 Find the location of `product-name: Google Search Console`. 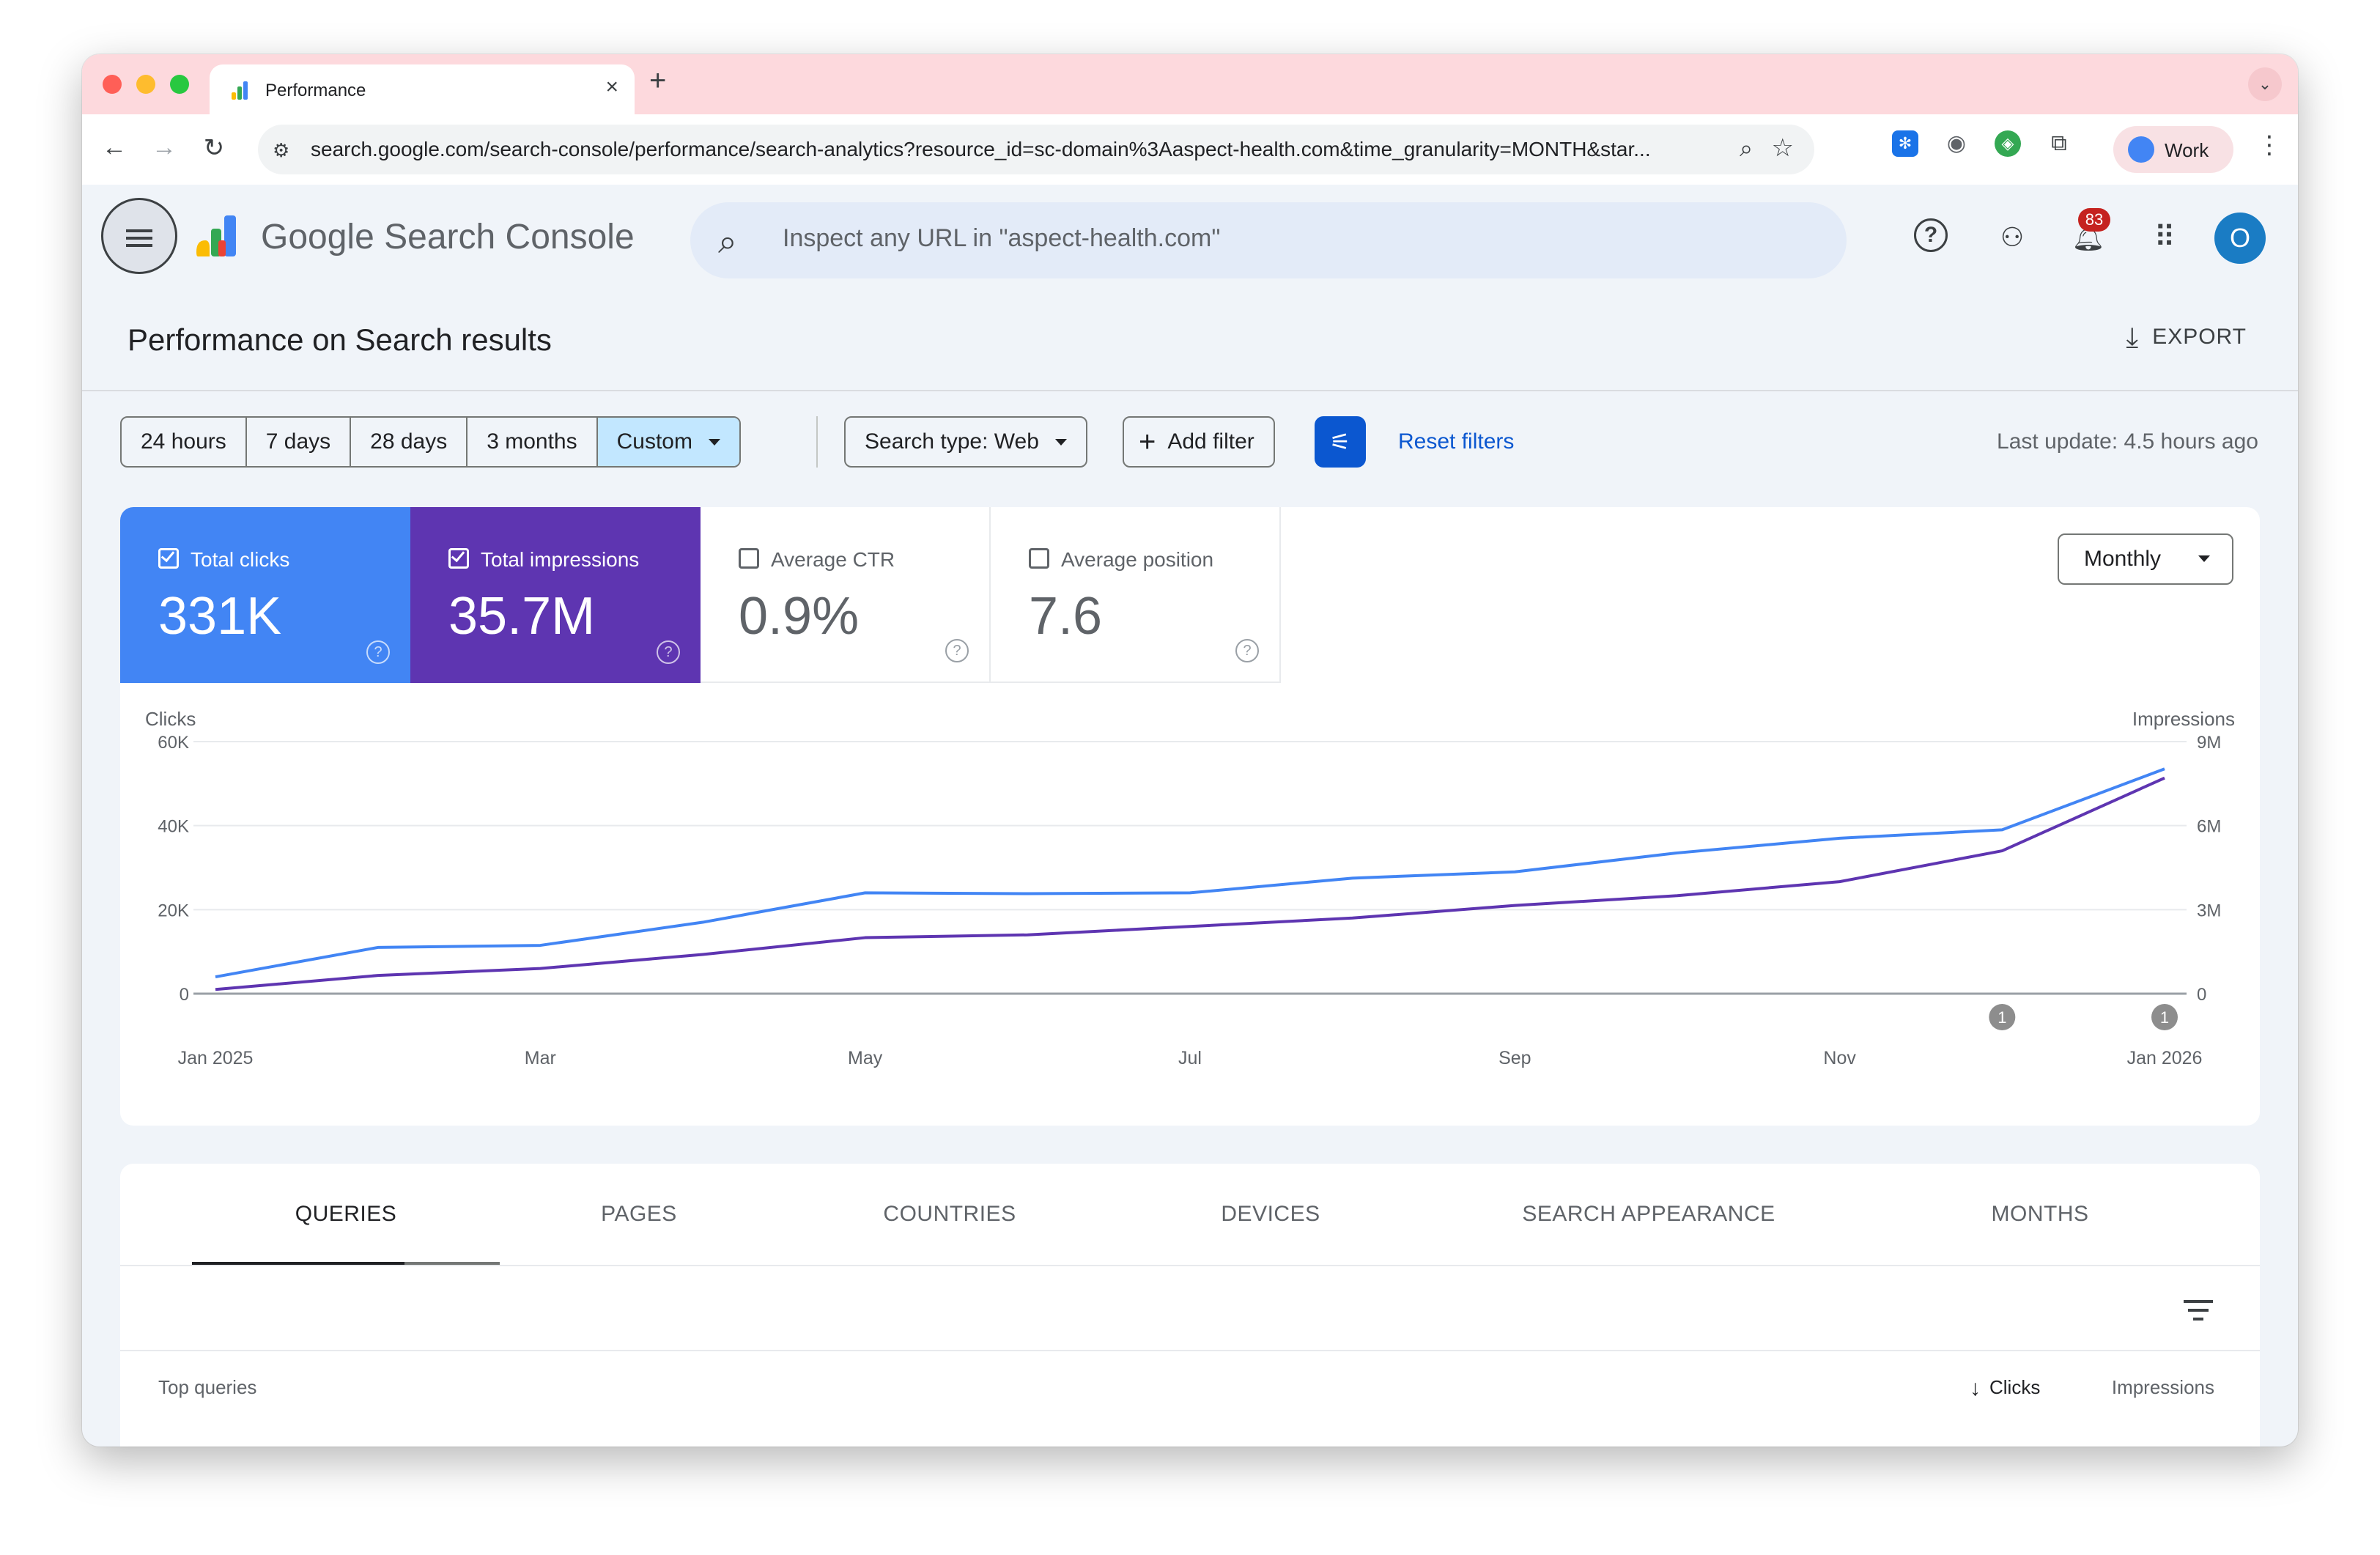

product-name: Google Search Console is located at coordinates (448, 237).